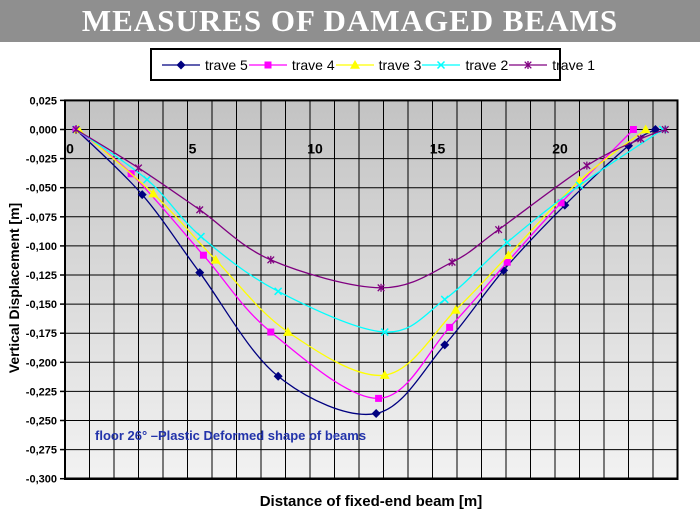 The width and height of the screenshot is (700, 525). What do you see at coordinates (14, 288) in the screenshot?
I see `y-axis-title: Vertical Displacement [m]` at bounding box center [14, 288].